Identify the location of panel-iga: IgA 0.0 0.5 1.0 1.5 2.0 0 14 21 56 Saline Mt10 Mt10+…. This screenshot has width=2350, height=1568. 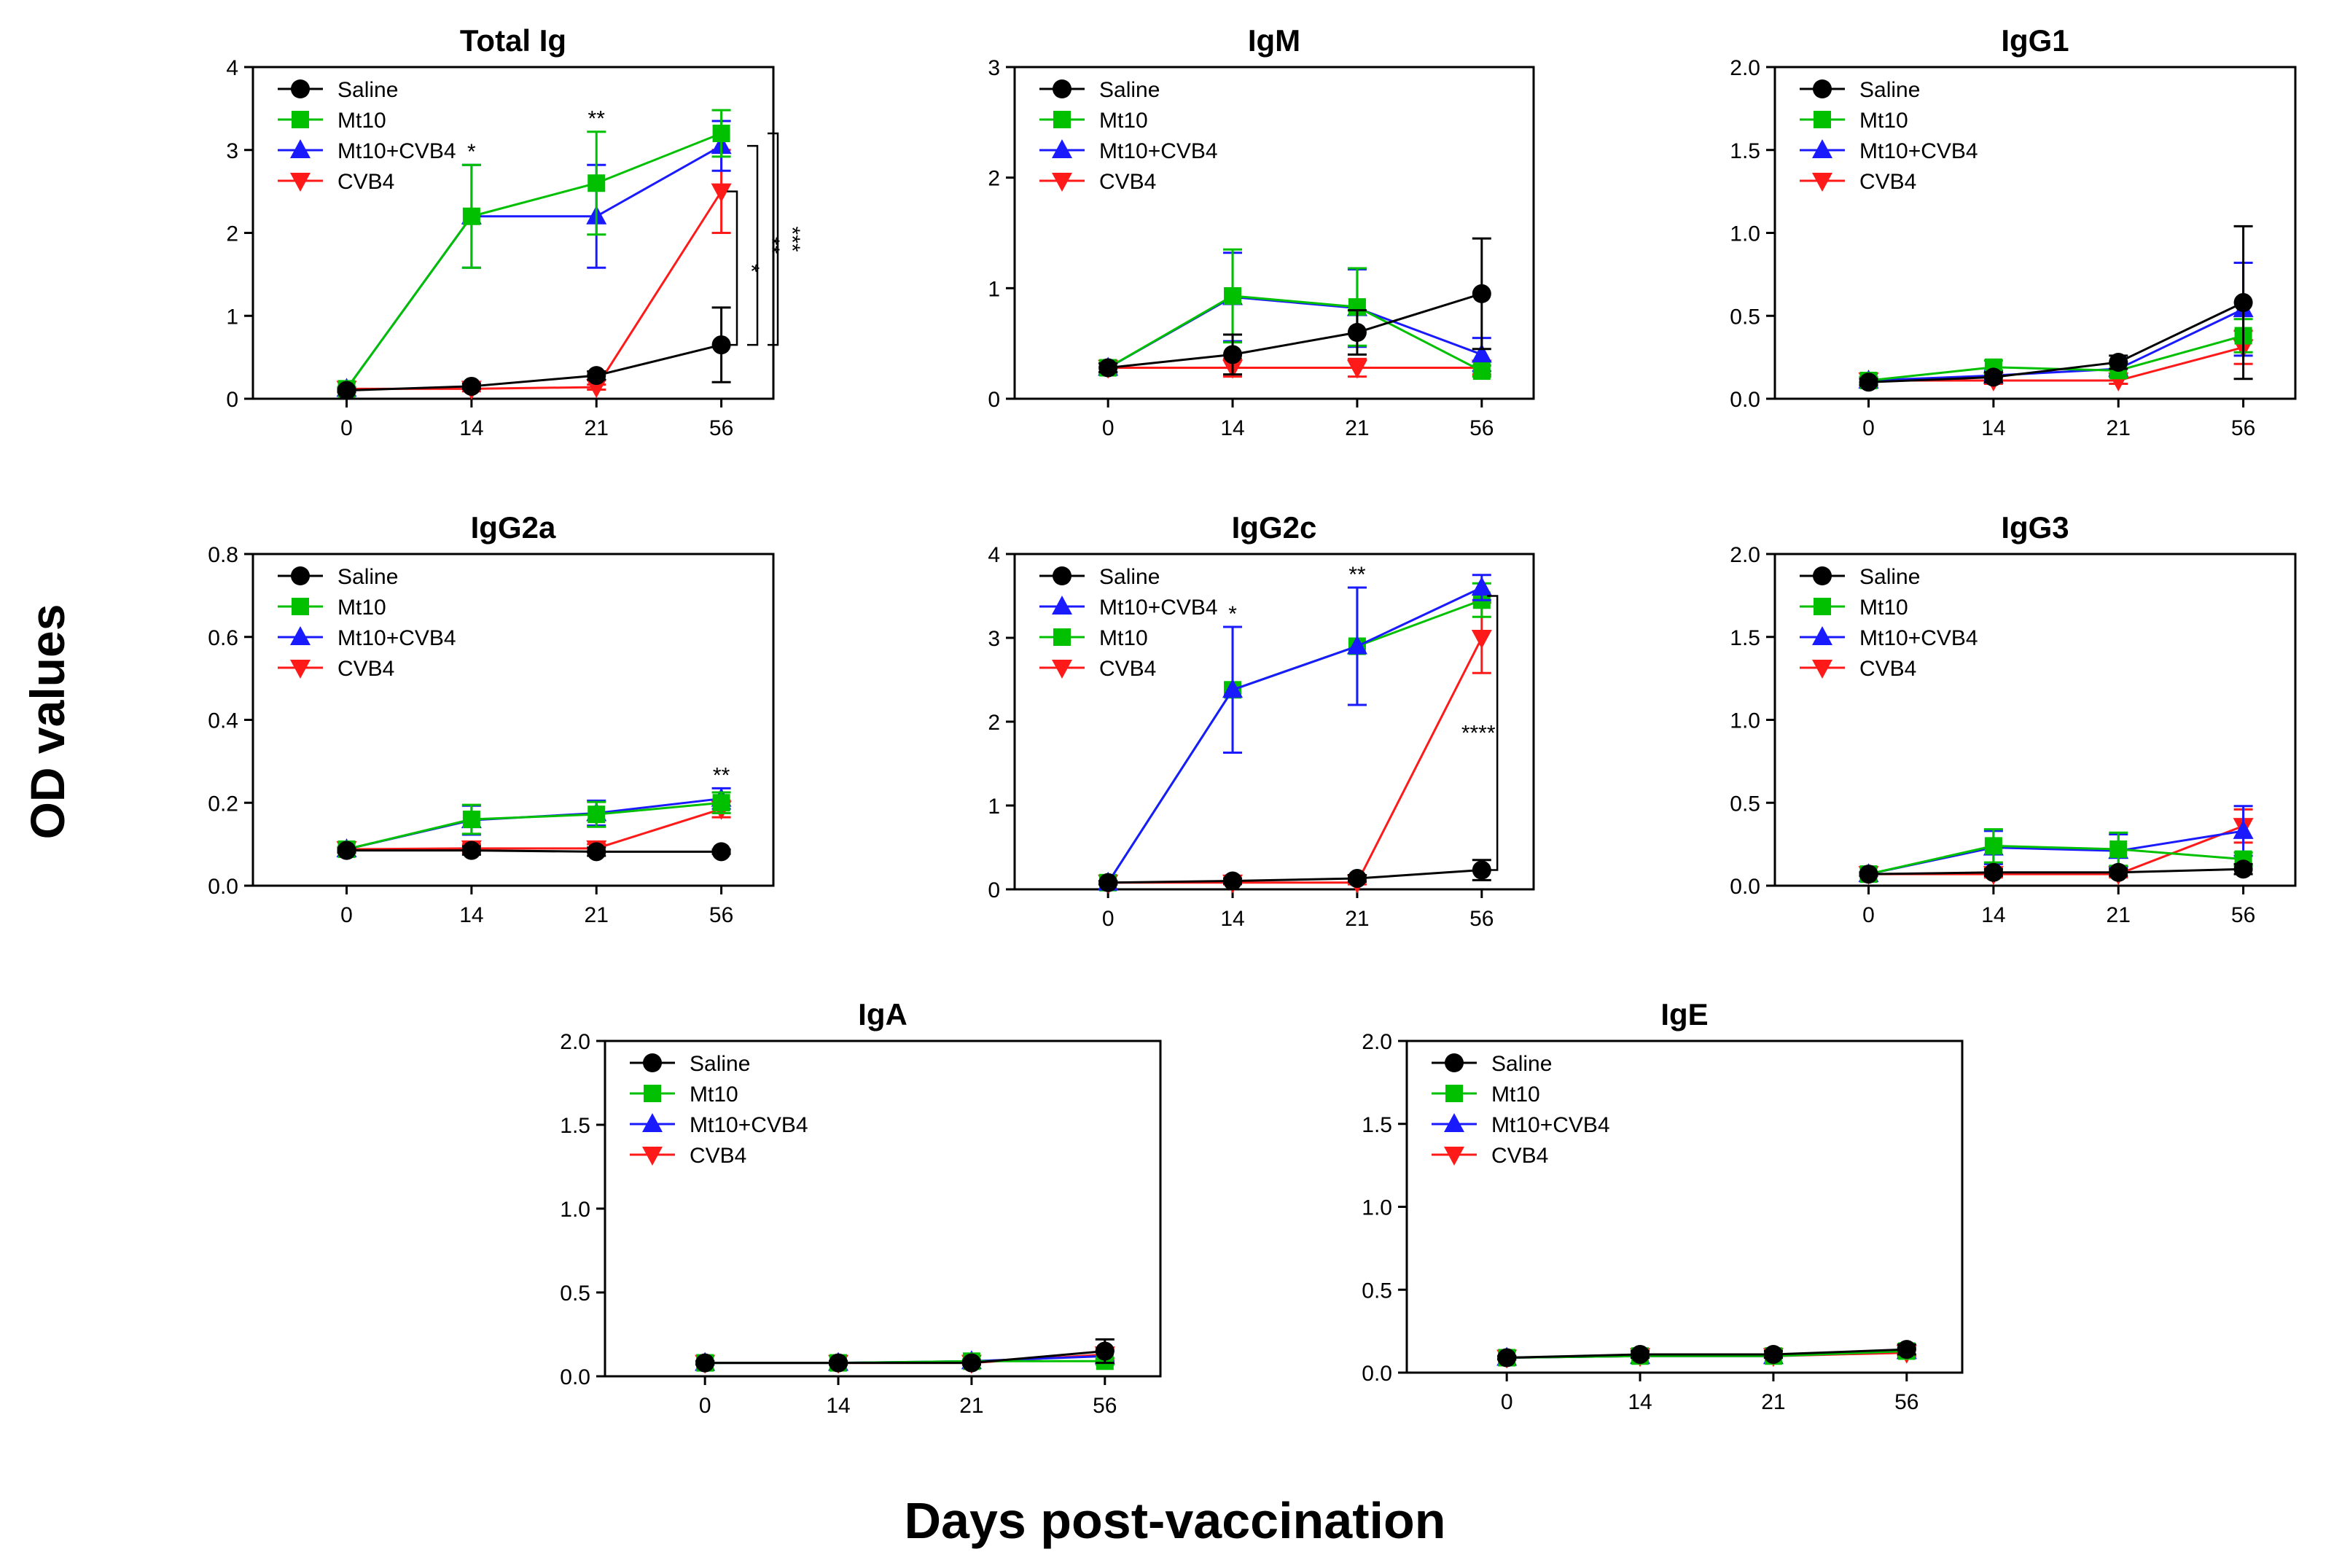
(861, 1208).